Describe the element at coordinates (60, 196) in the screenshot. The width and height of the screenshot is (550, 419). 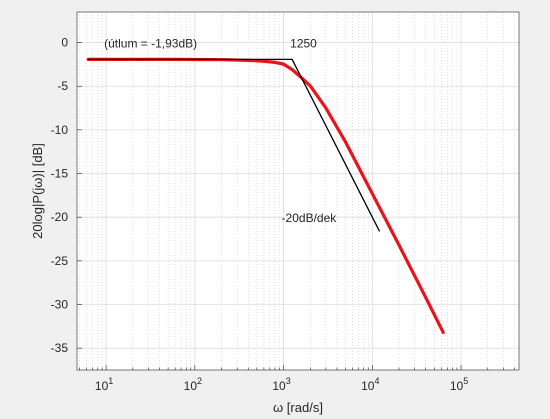
I see `y-tick-labels: 0 -5 -10 -15 -20 -25 -30 -35` at that location.